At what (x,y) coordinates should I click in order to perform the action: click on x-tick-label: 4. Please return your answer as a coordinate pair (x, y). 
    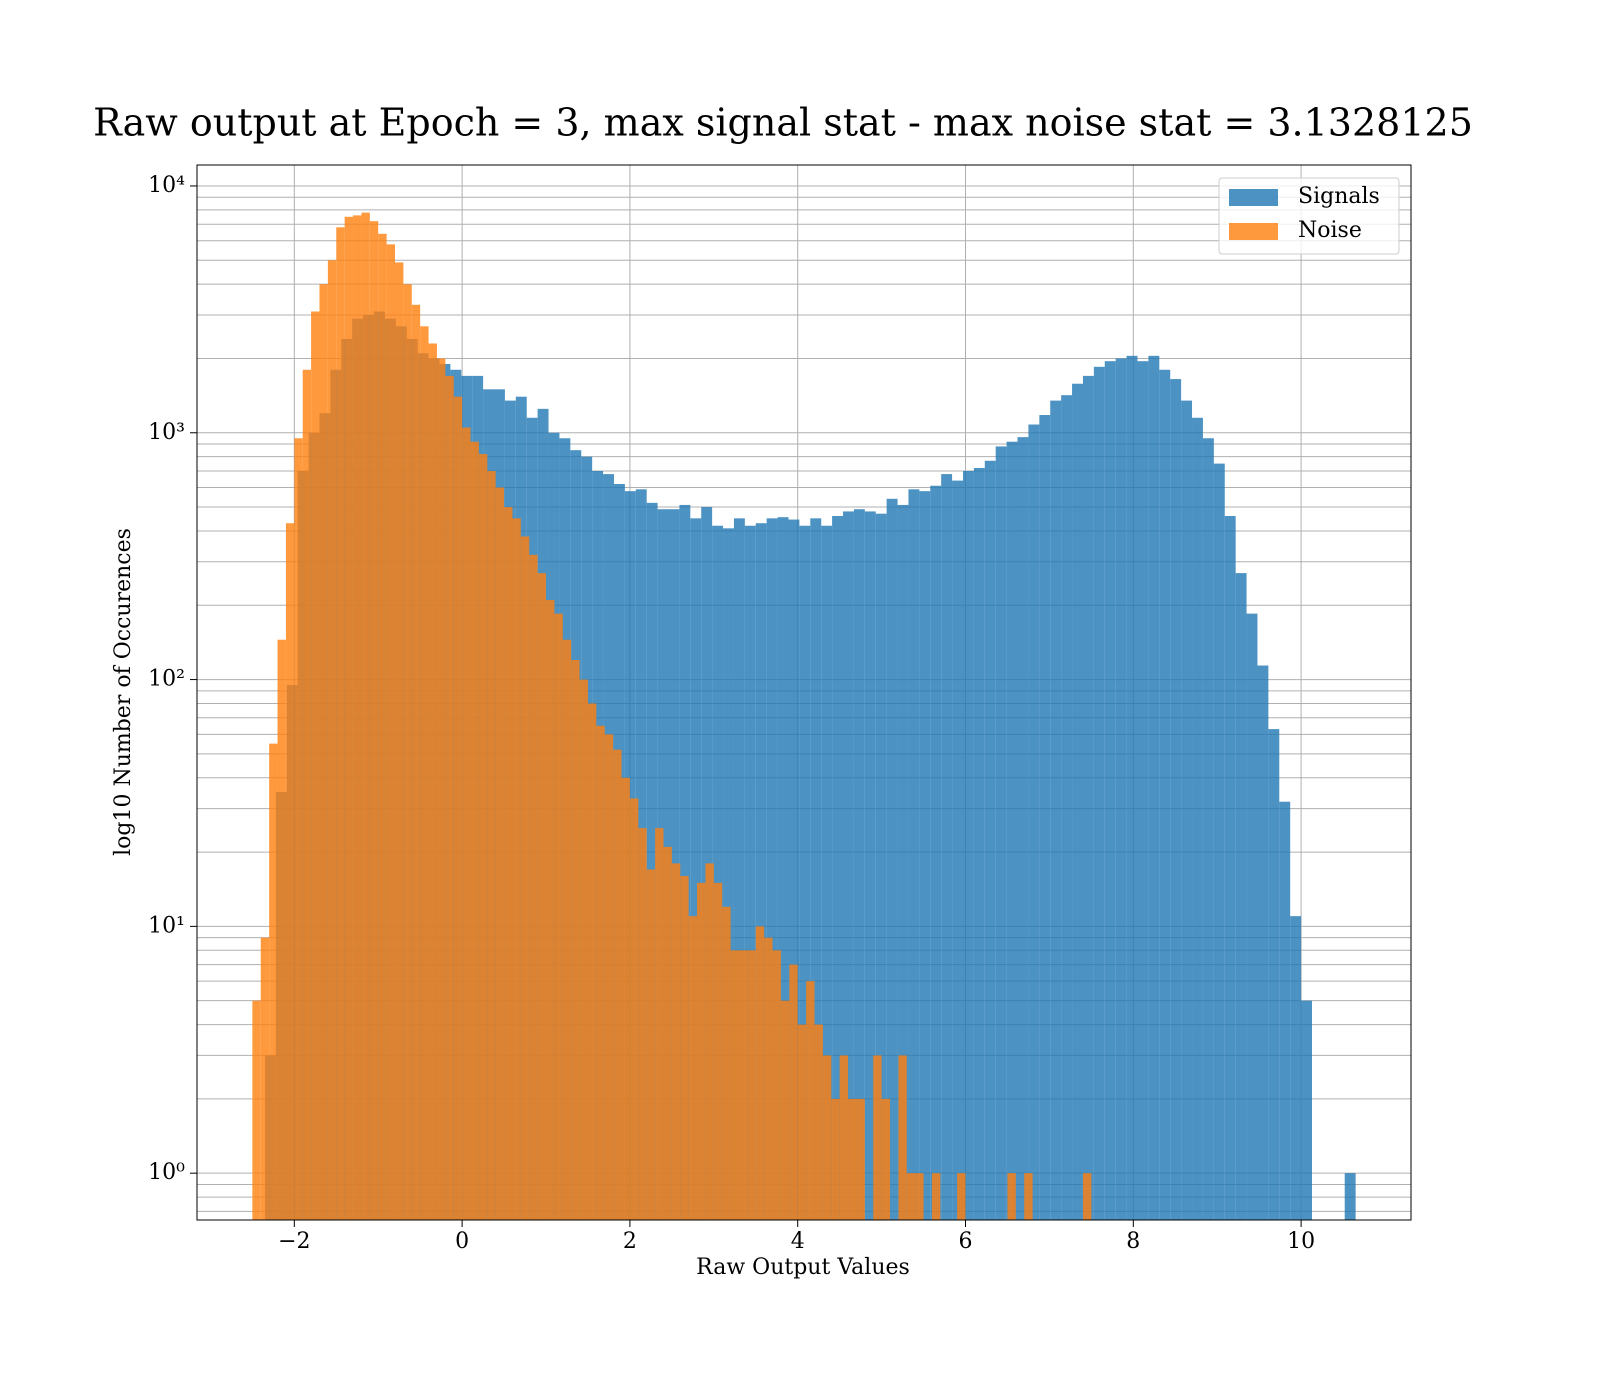
    Looking at the image, I should click on (798, 1241).